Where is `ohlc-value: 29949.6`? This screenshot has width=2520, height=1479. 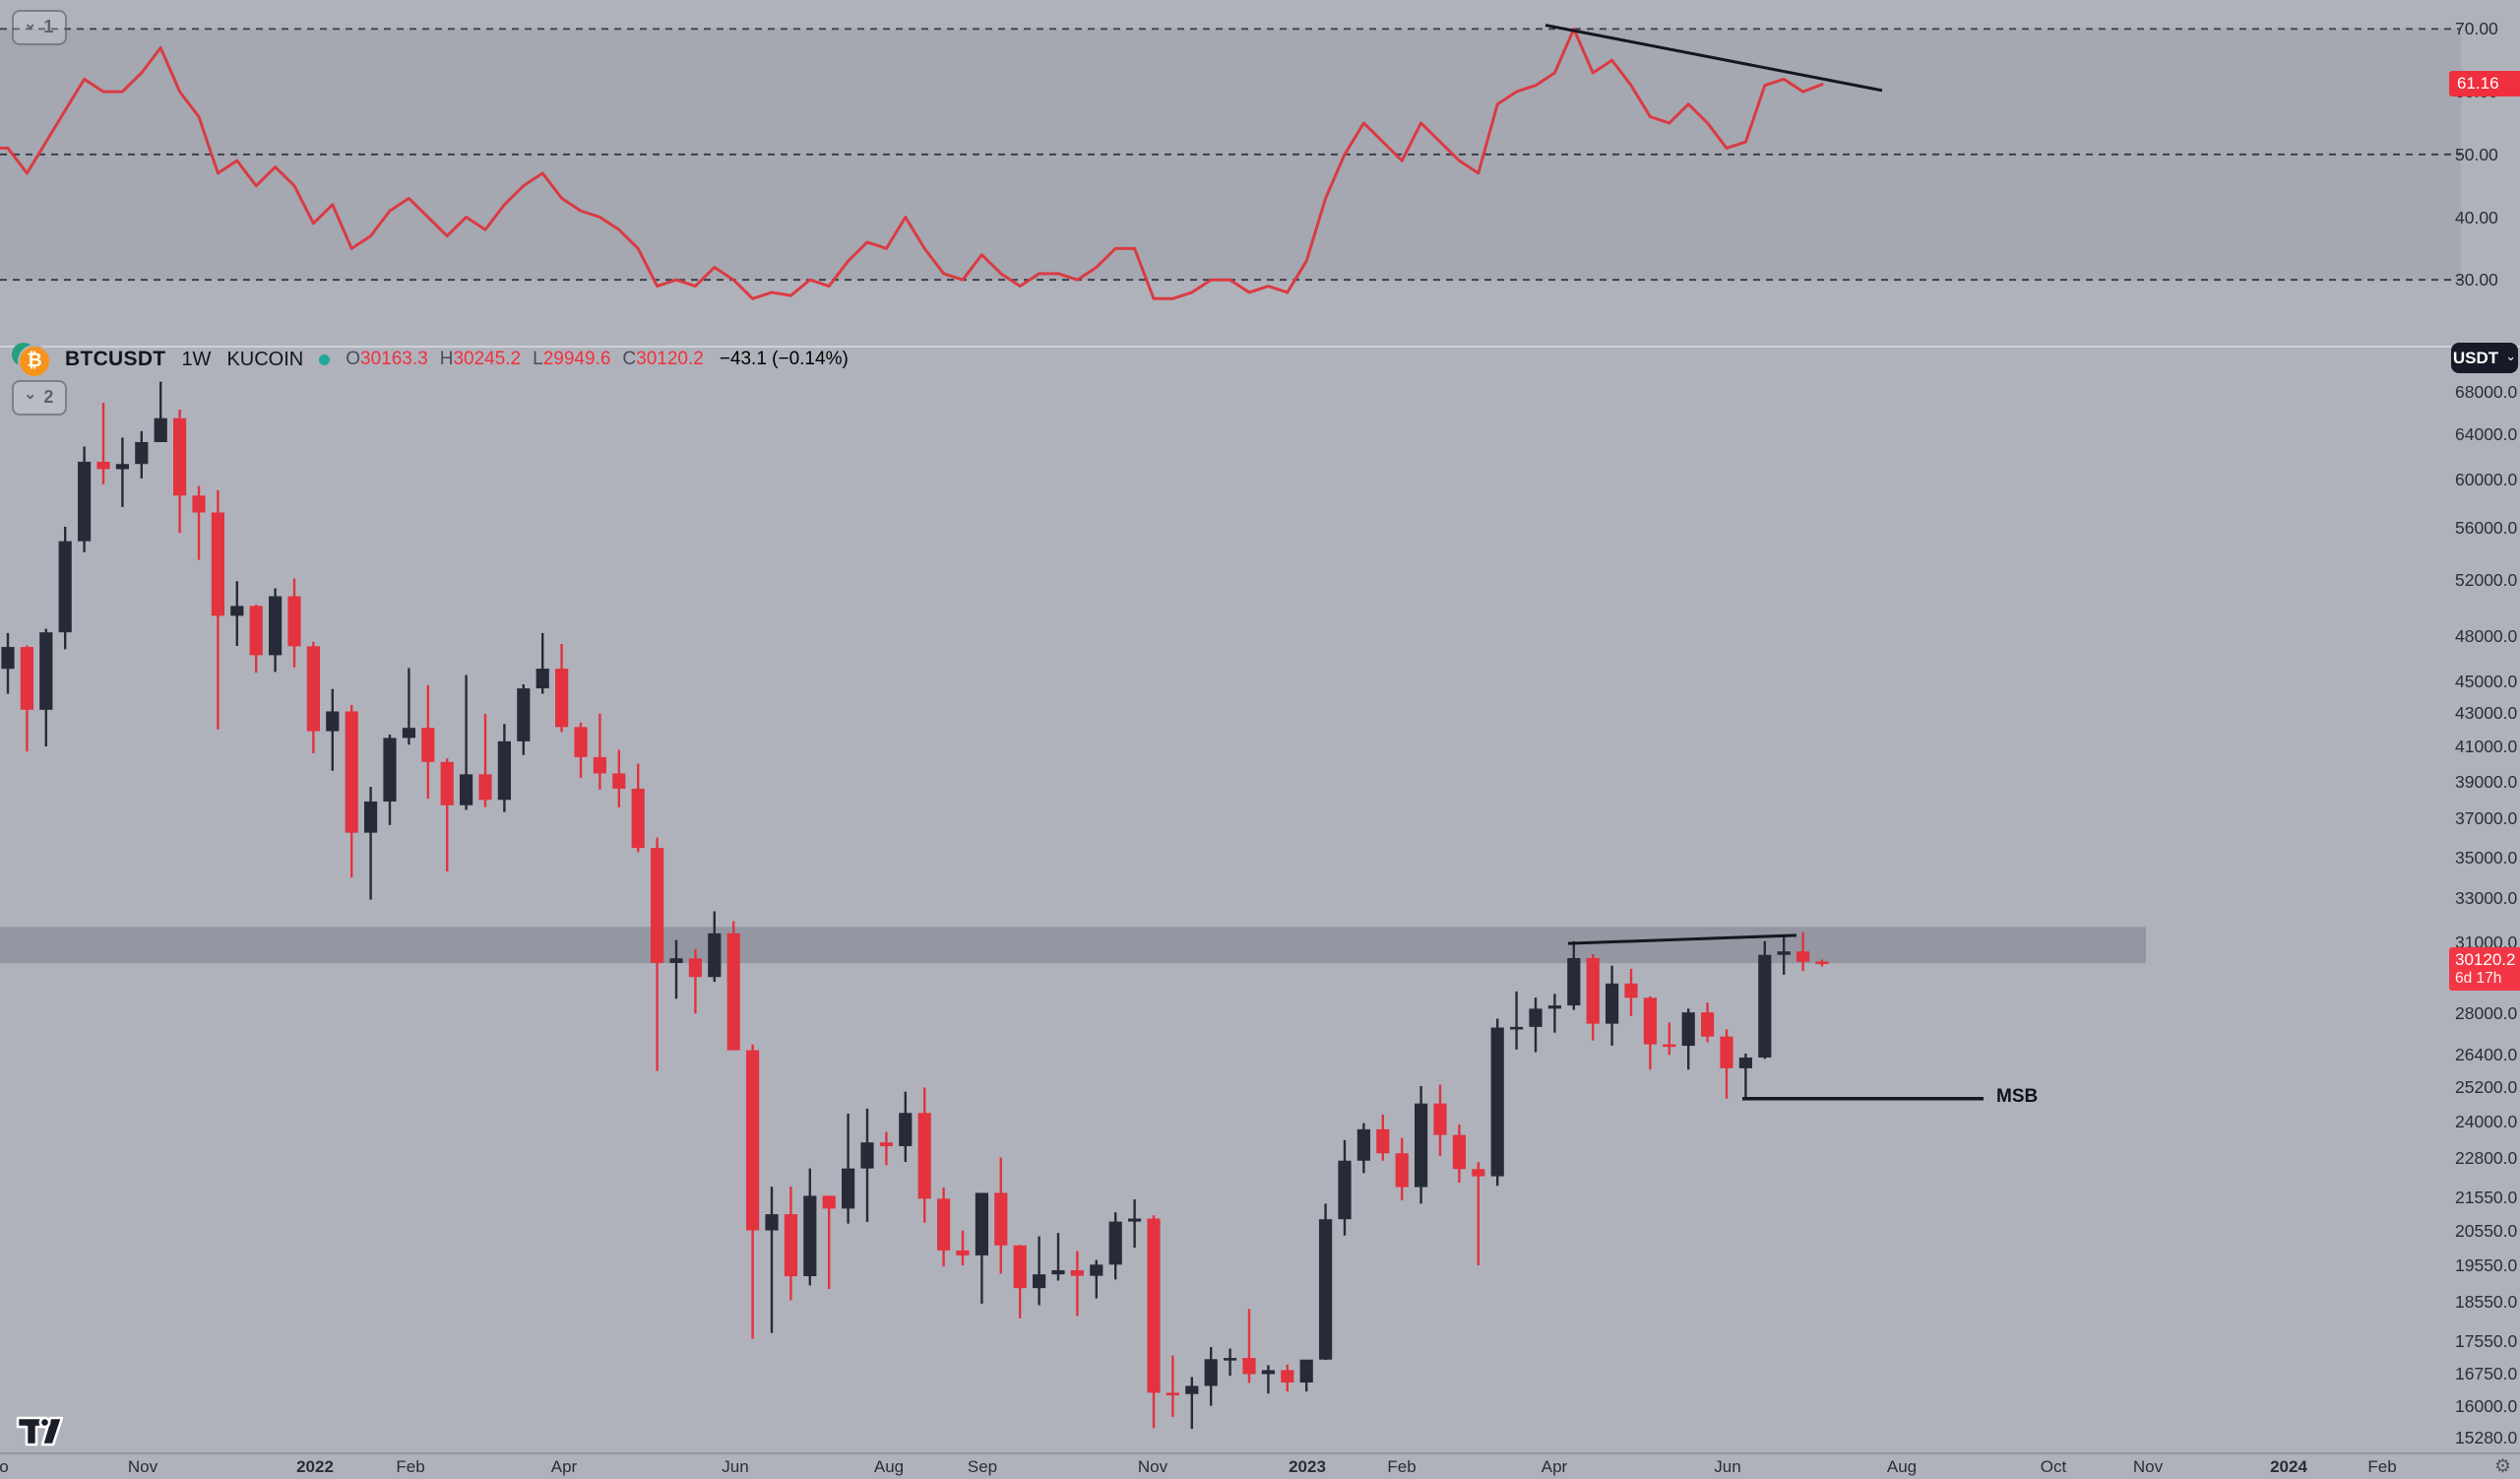
ohlc-value: 29949.6 is located at coordinates (576, 359).